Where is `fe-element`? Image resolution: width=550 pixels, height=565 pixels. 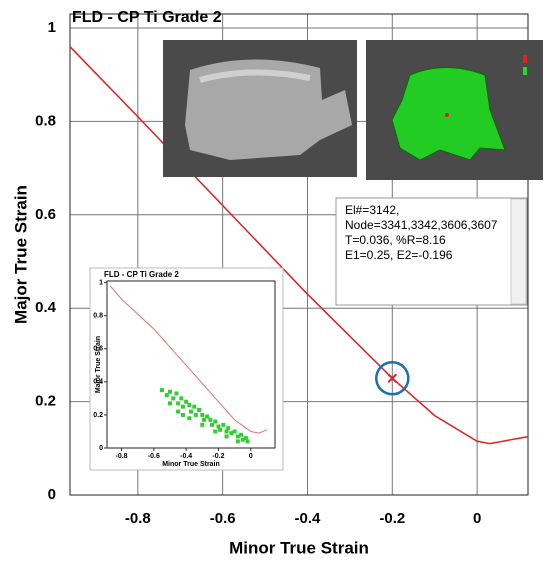 fe-element is located at coordinates (447, 115).